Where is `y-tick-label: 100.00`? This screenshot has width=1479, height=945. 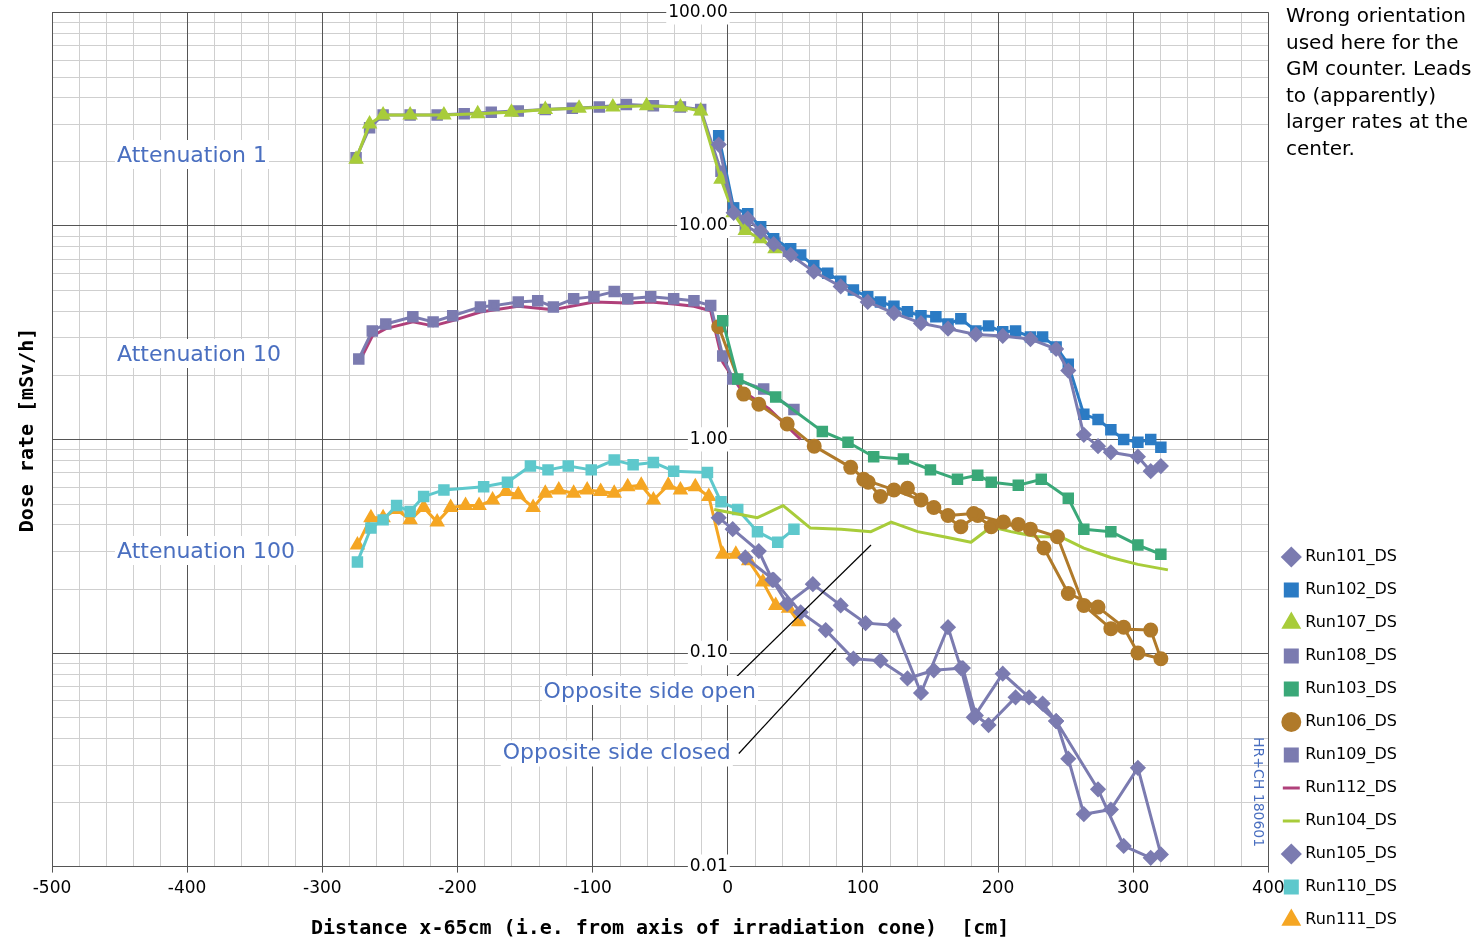 y-tick-label: 100.00 is located at coordinates (698, 10).